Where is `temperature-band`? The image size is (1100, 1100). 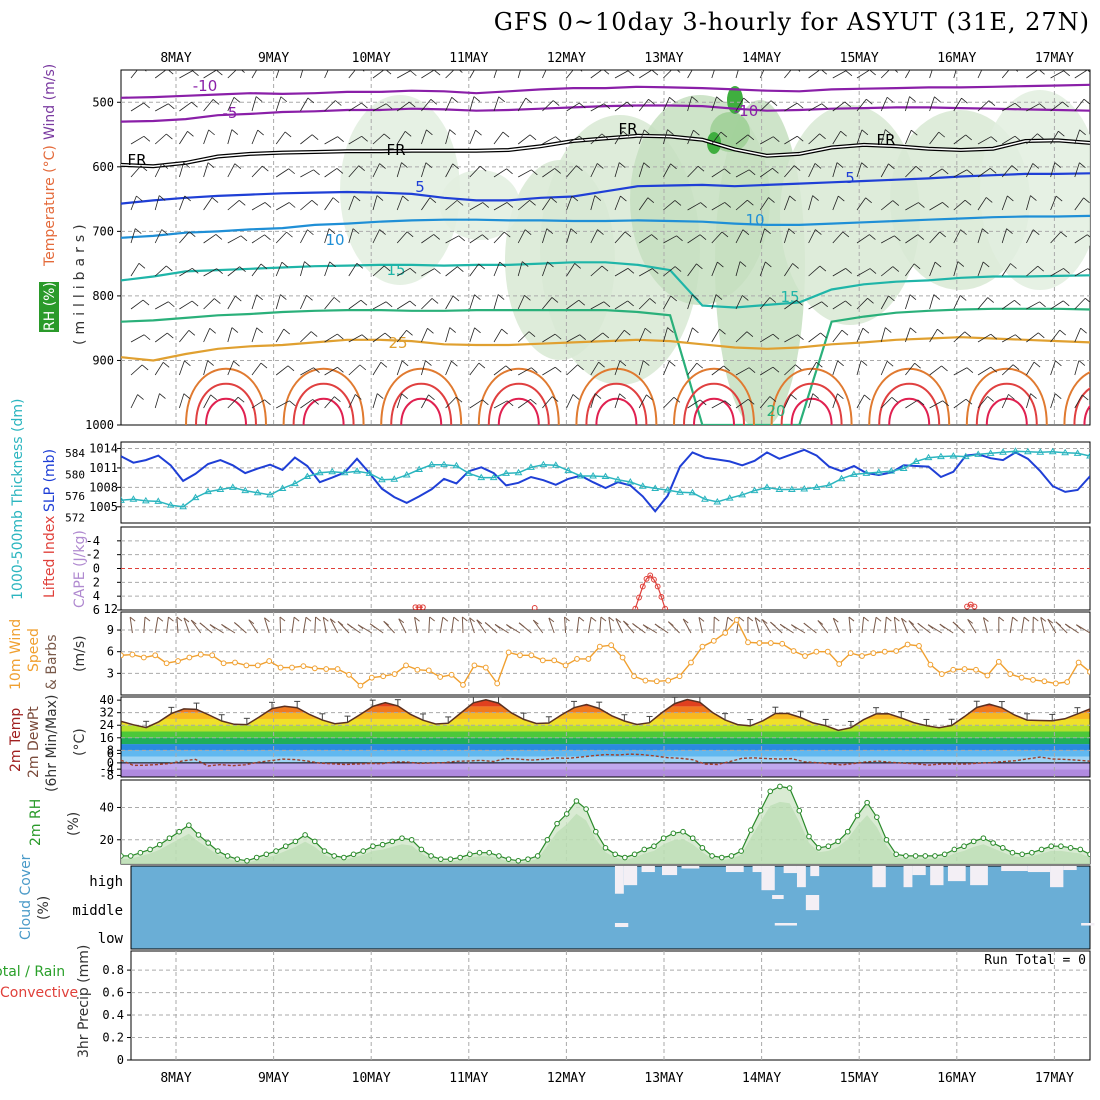 temperature-band is located at coordinates (605, 741).